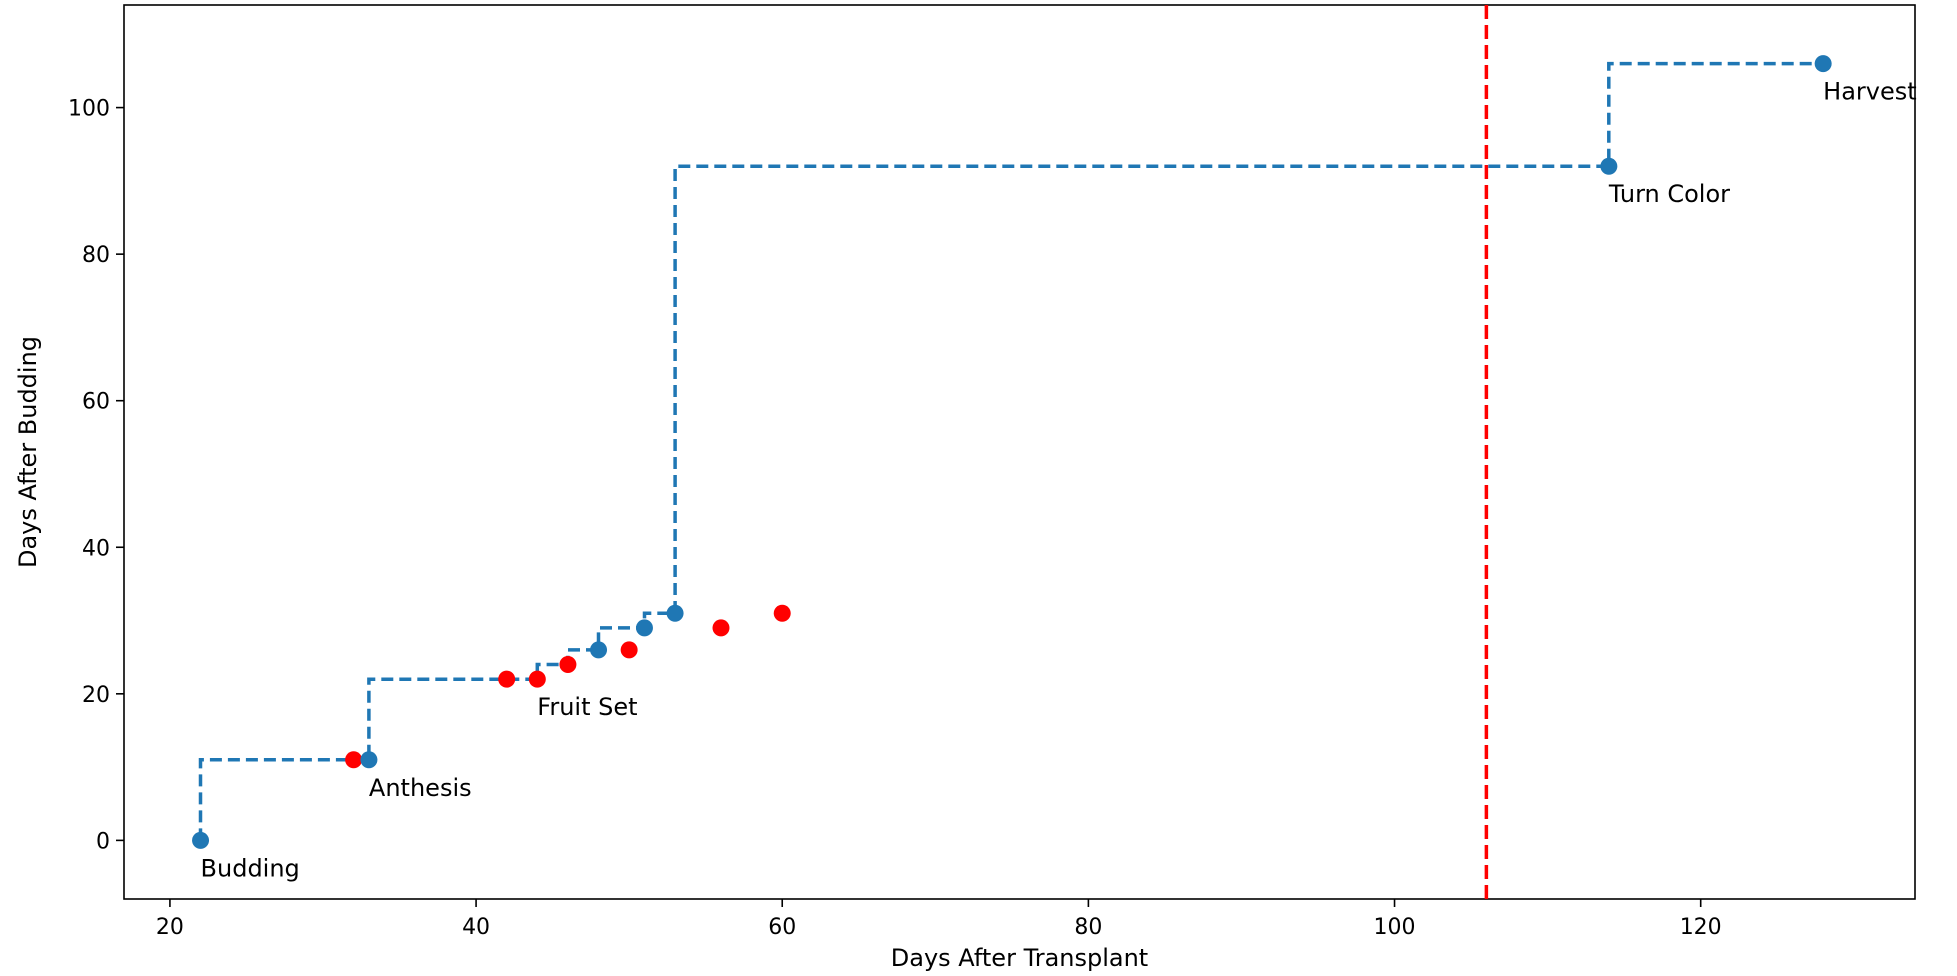 This screenshot has height=976, width=1957. Describe the element at coordinates (1019, 958) in the screenshot. I see `x-axis-label: Days After Transplant` at that location.